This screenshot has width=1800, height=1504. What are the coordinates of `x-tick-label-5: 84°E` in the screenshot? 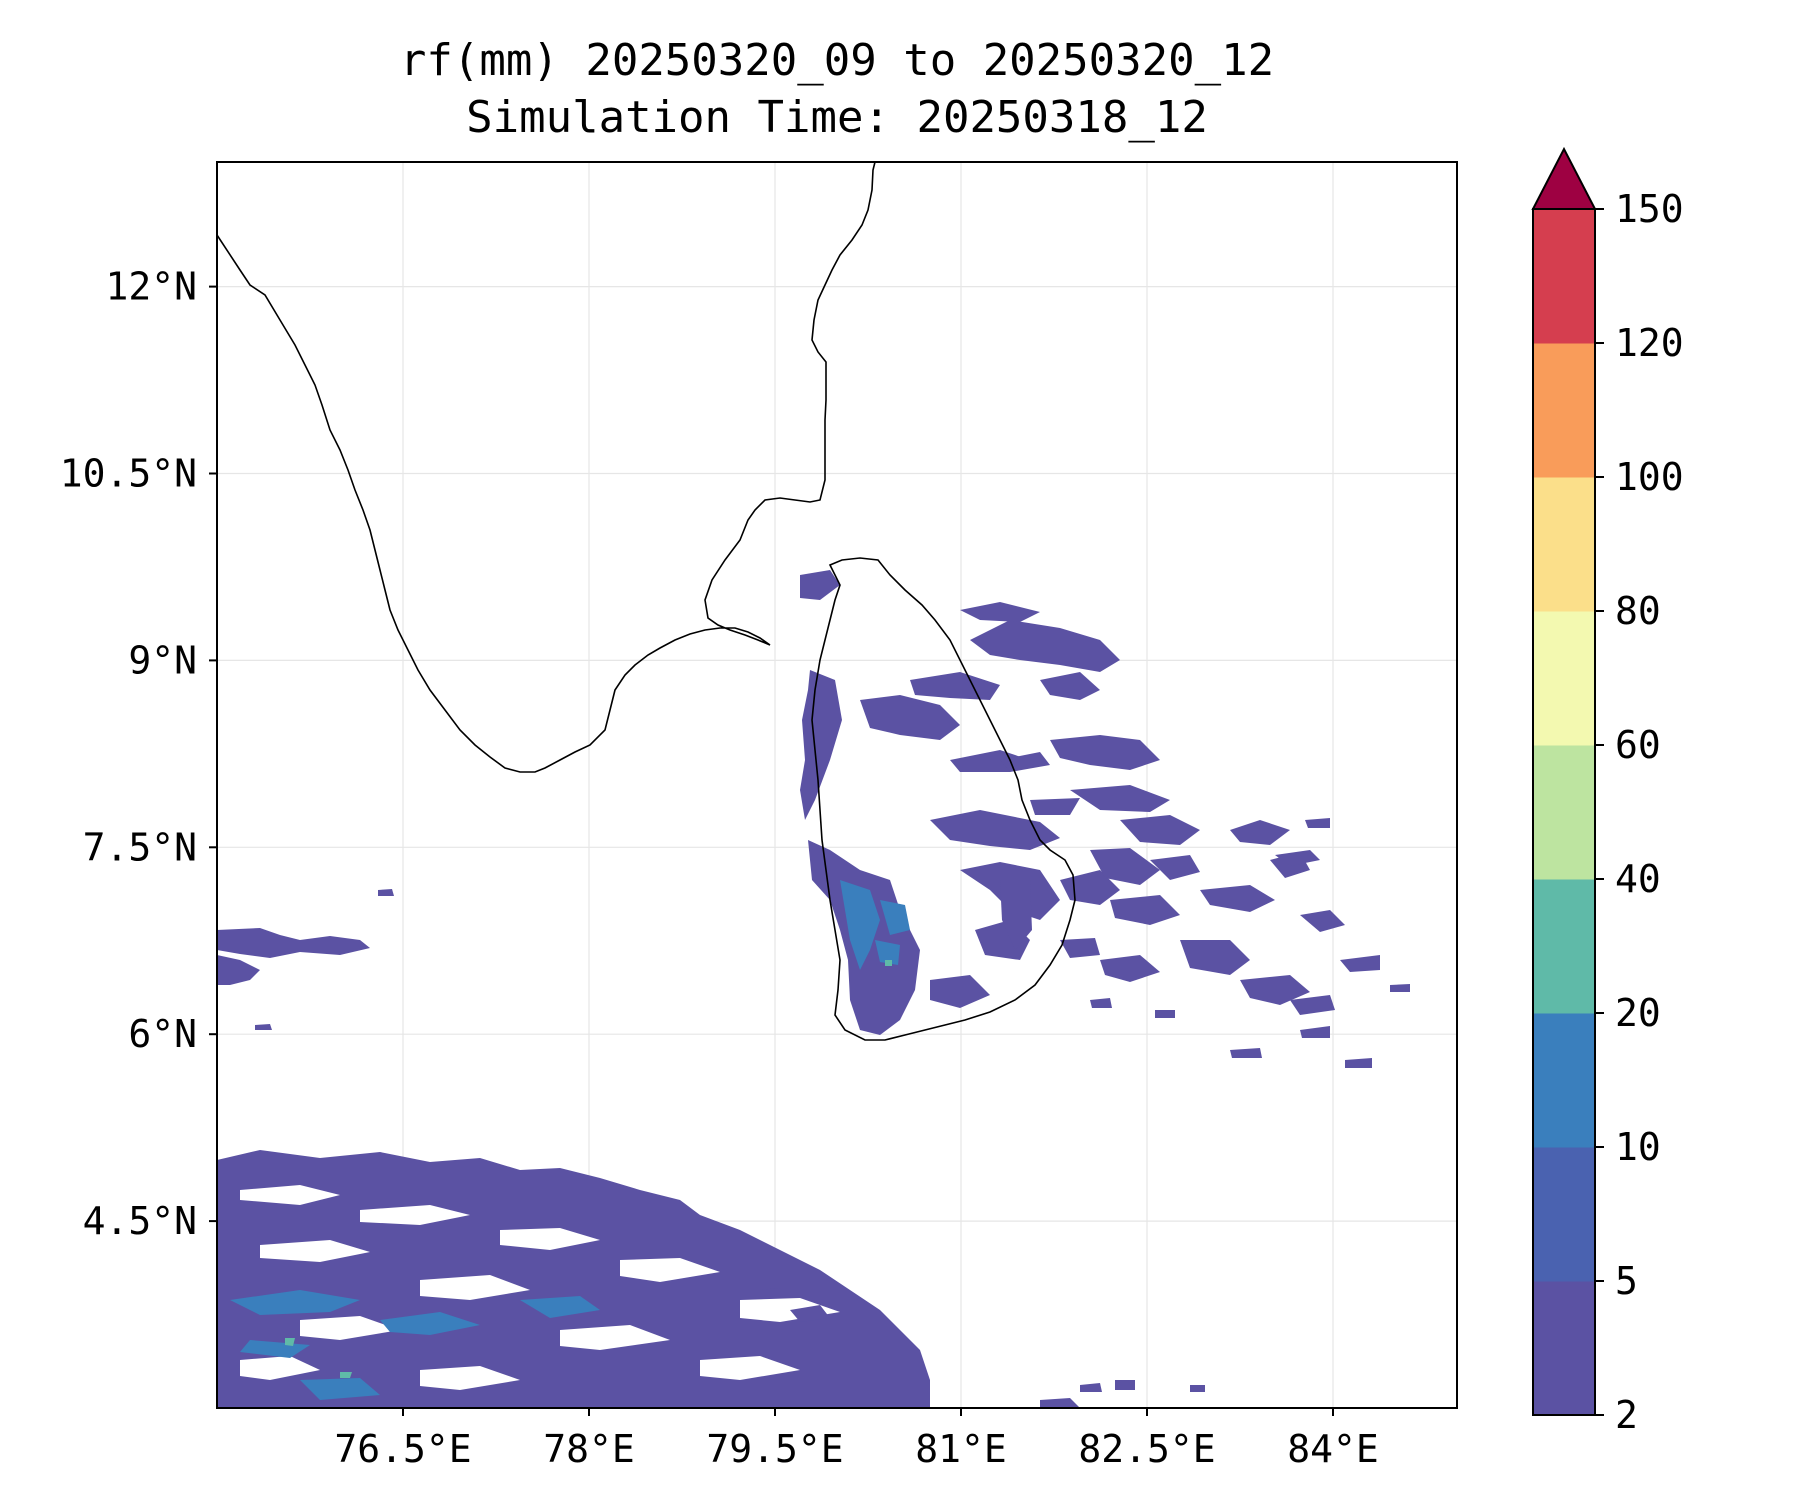 It's located at (1333, 1449).